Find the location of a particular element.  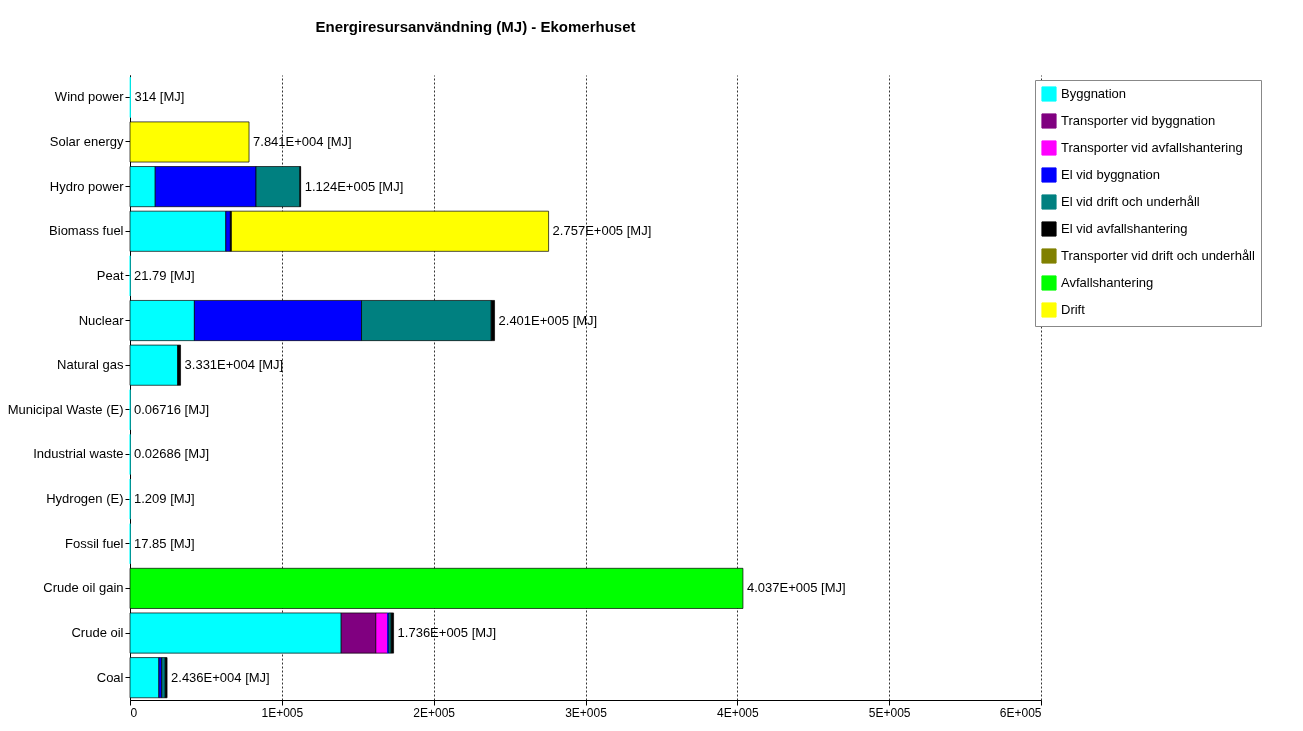

y-tick-label: Crude oil gain is located at coordinates (83, 588).